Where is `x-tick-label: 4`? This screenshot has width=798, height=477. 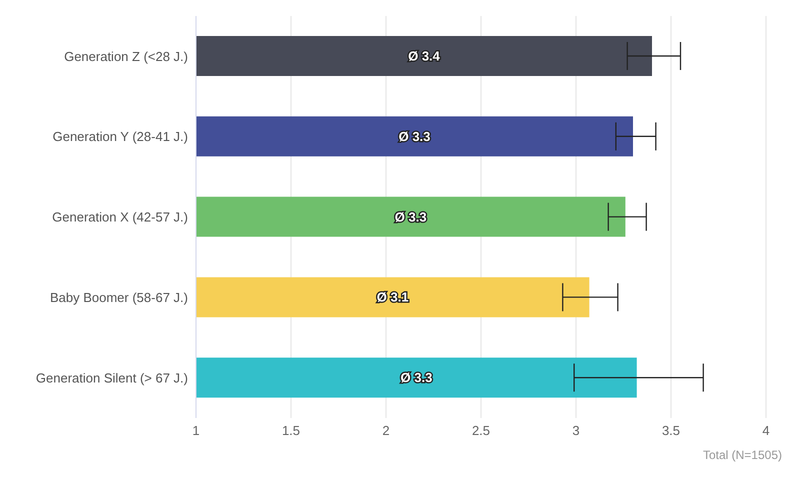 x-tick-label: 4 is located at coordinates (766, 430).